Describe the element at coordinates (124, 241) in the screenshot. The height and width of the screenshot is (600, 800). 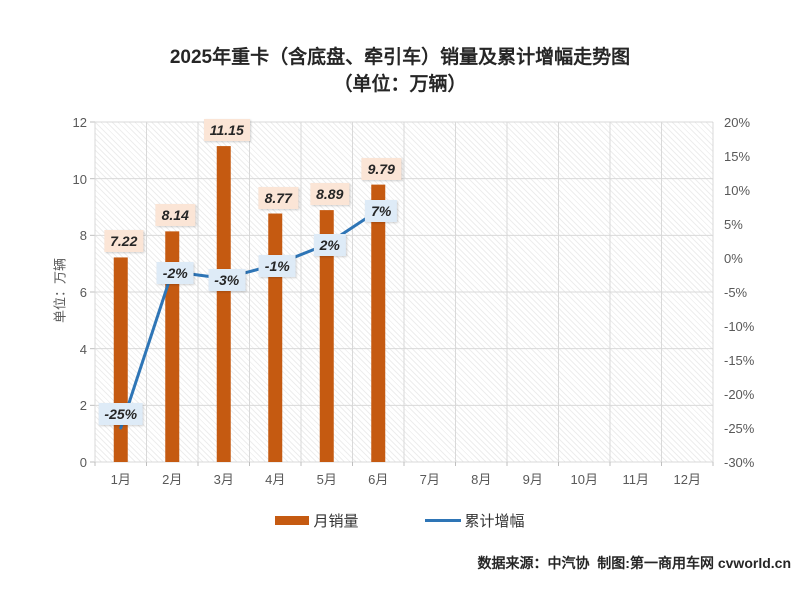
I see `bar-data-label-1月: 7.22` at that location.